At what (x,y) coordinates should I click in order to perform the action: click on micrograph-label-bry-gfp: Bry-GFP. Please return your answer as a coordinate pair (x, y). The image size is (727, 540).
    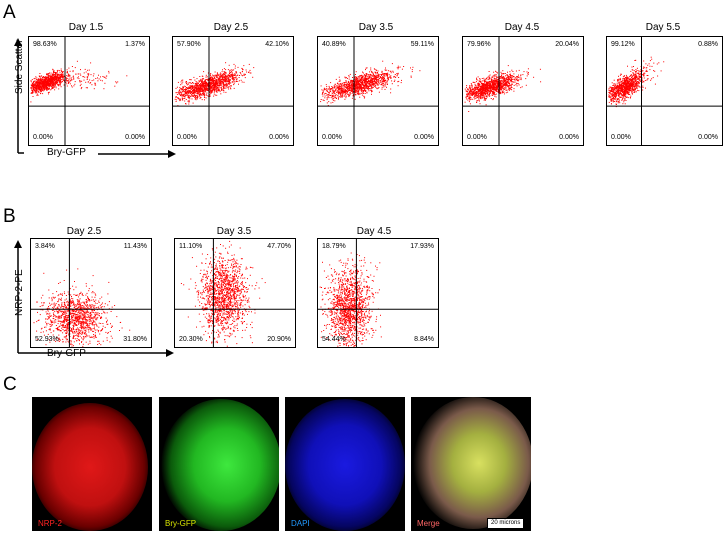
    Looking at the image, I should click on (181, 523).